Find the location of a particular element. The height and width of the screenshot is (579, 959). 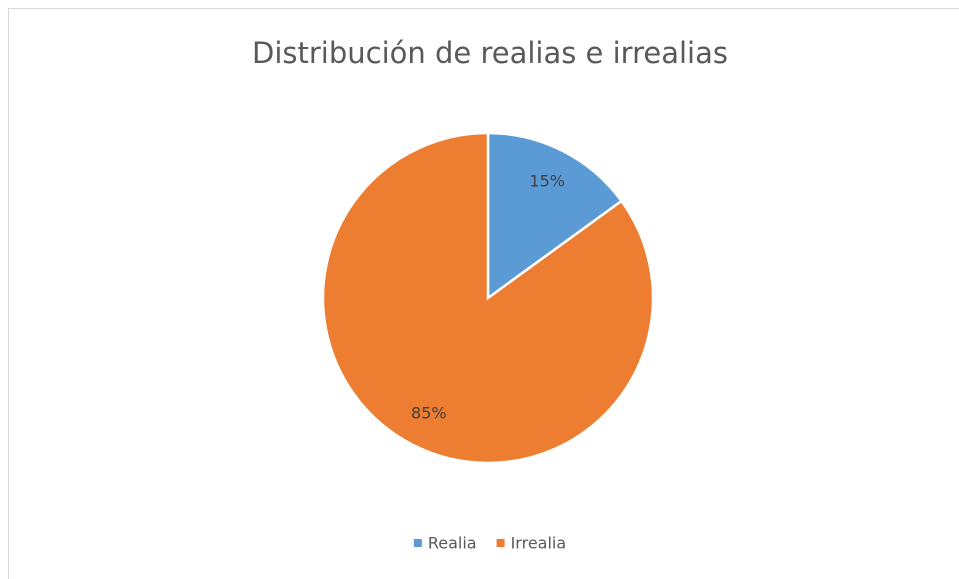

data-label: 15% is located at coordinates (547, 180).